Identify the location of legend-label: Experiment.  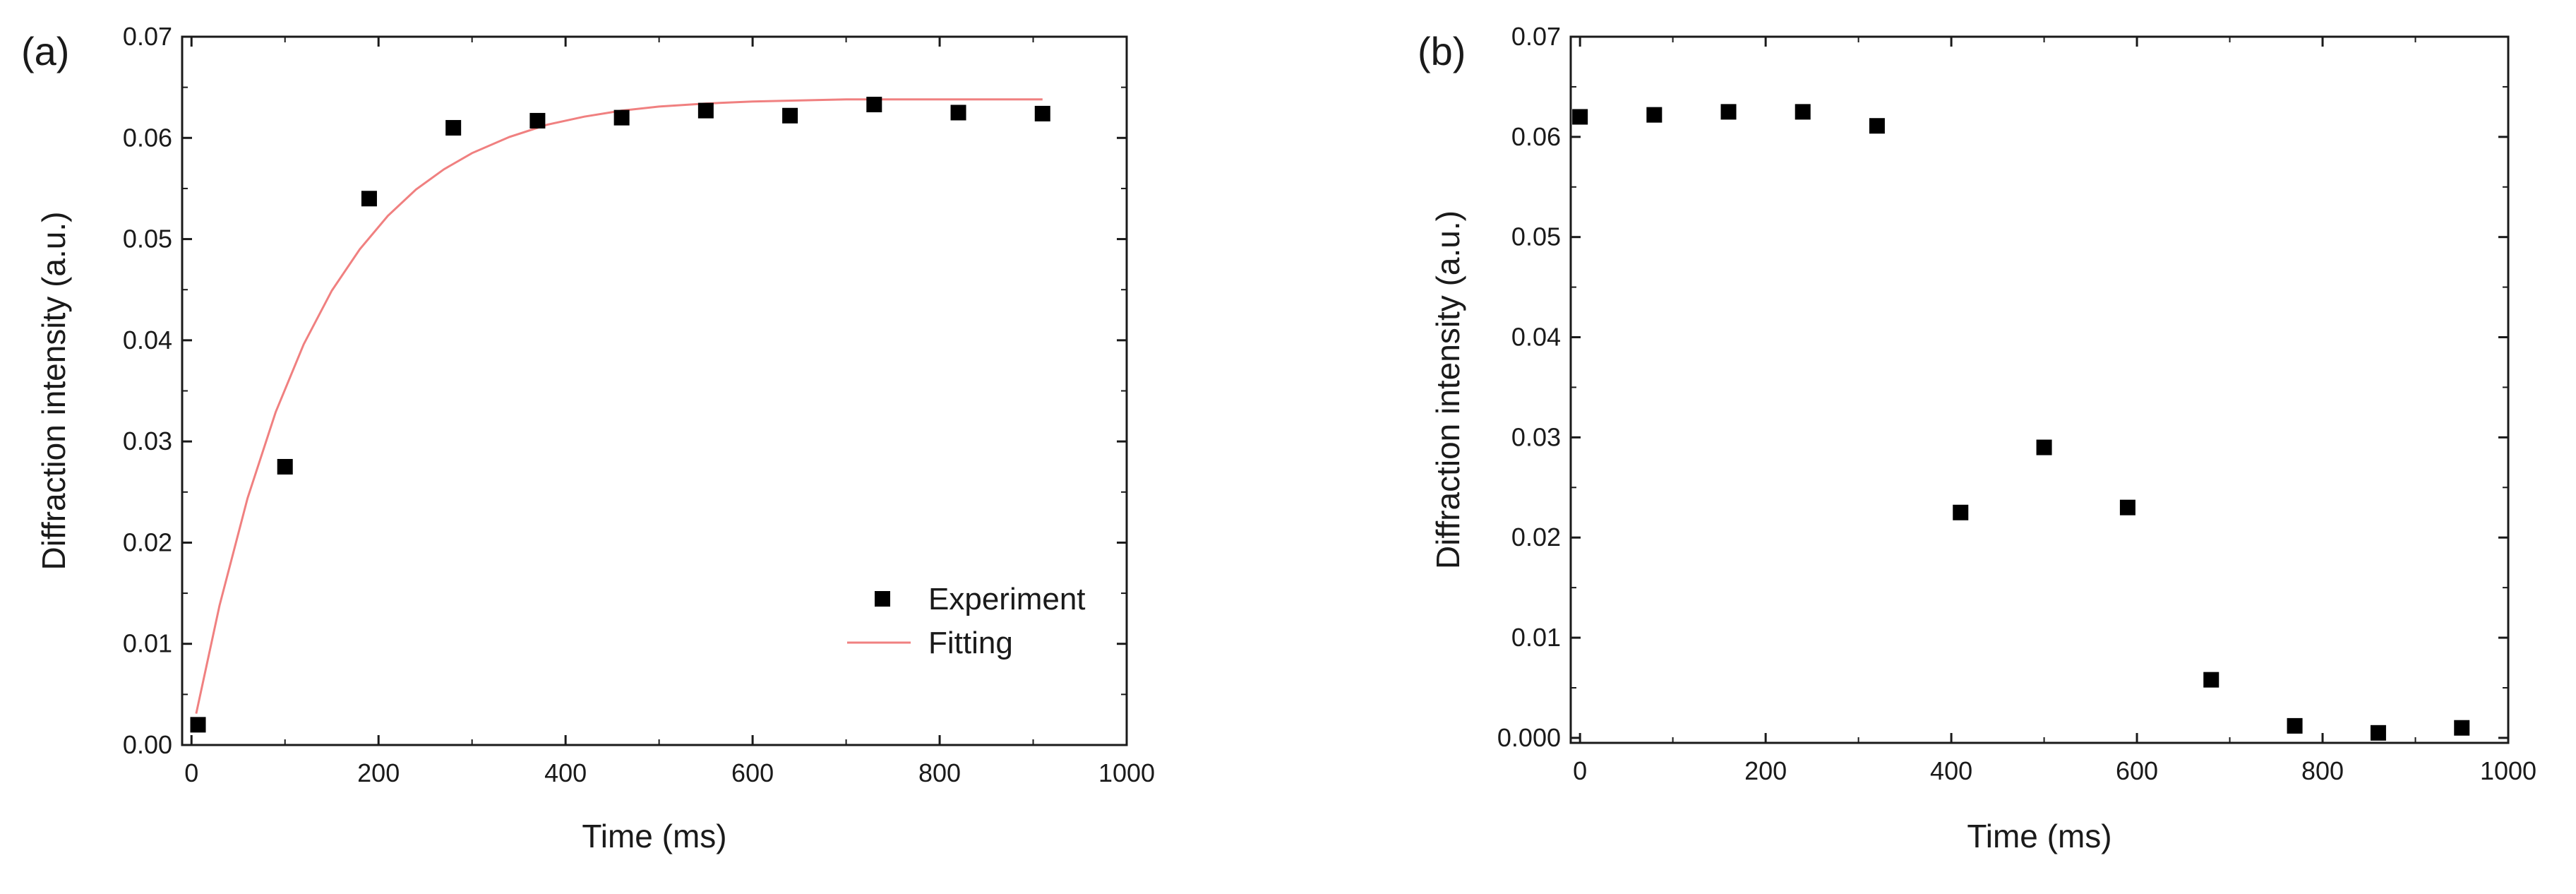
(1007, 599).